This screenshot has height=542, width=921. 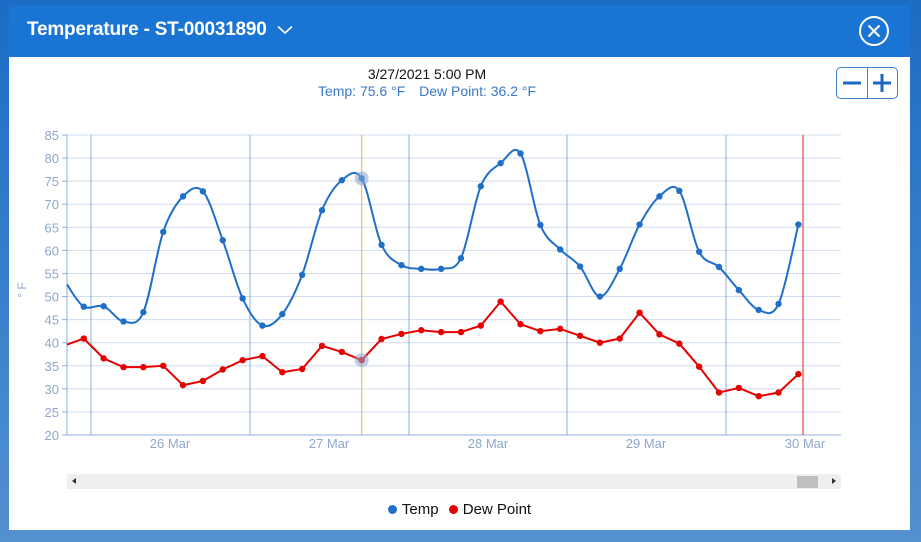 I want to click on svg-text: 20, so click(x=52, y=435).